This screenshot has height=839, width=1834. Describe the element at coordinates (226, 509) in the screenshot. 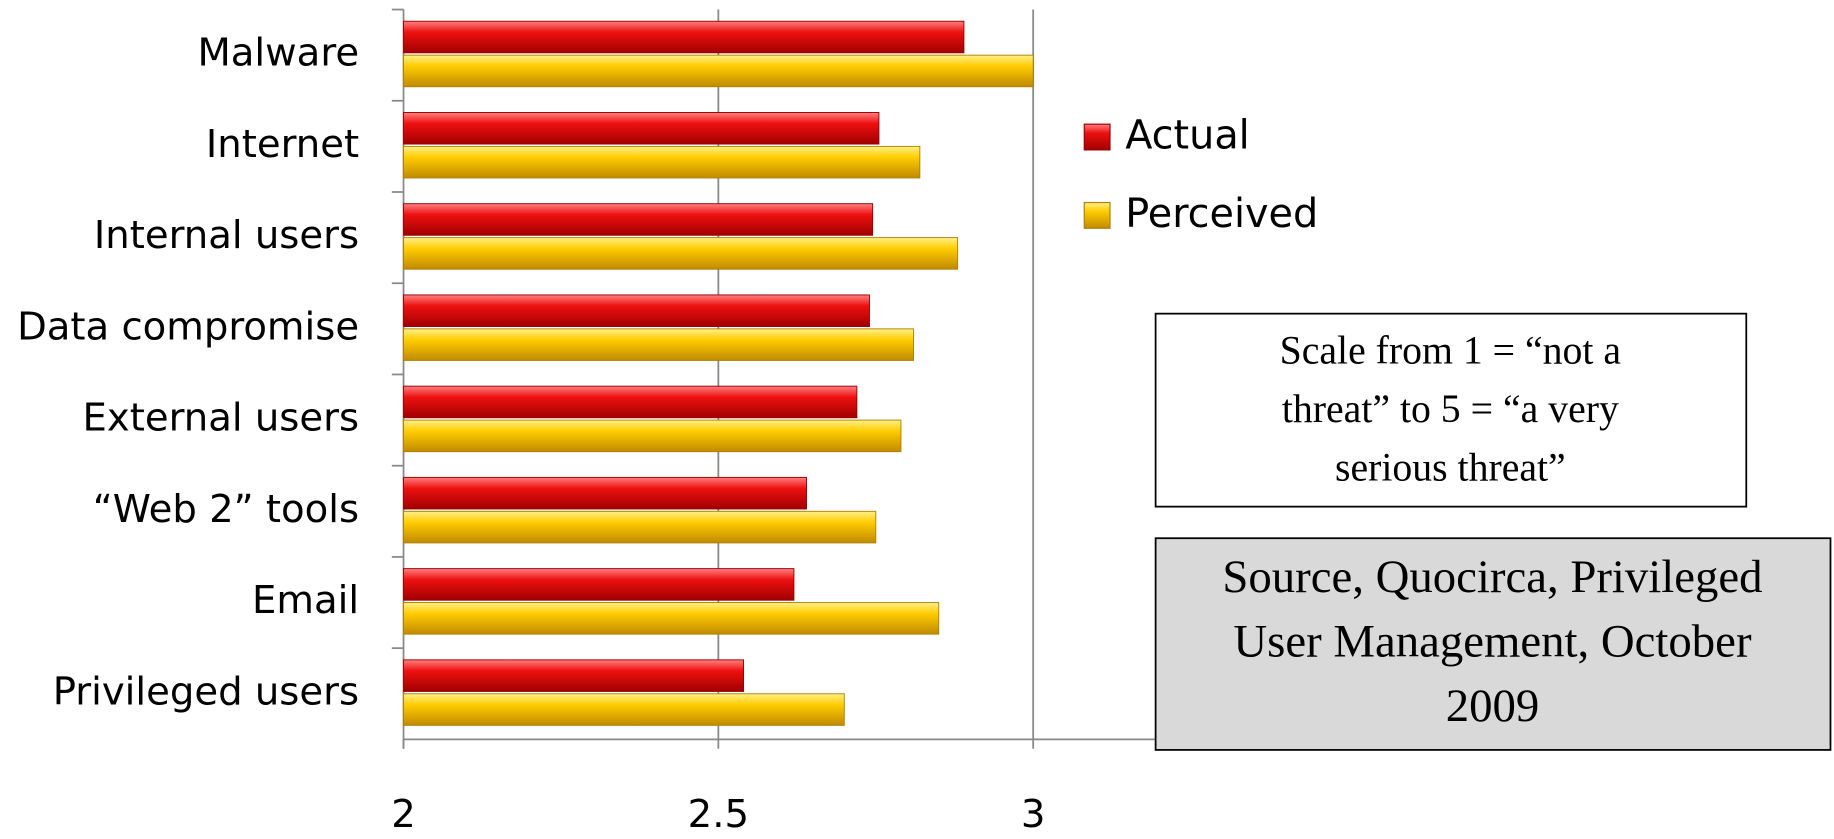

I see `y-tick-label: “Web 2” tools` at that location.